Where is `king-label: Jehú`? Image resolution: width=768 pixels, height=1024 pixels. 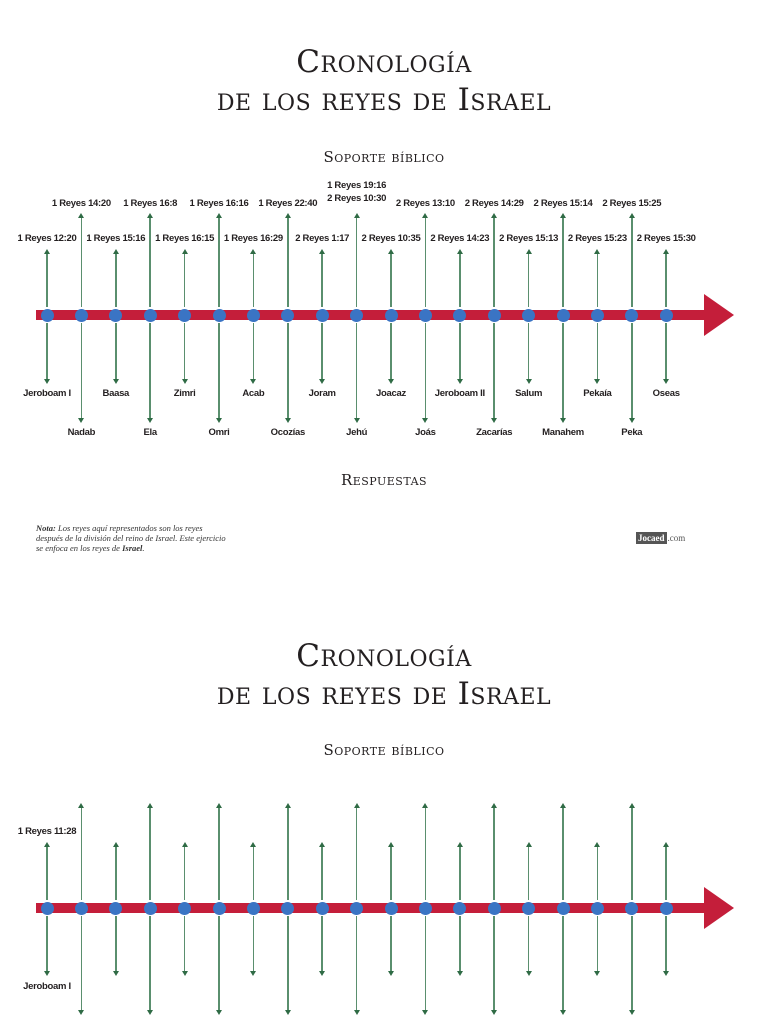
king-label: Jehú is located at coordinates (357, 432).